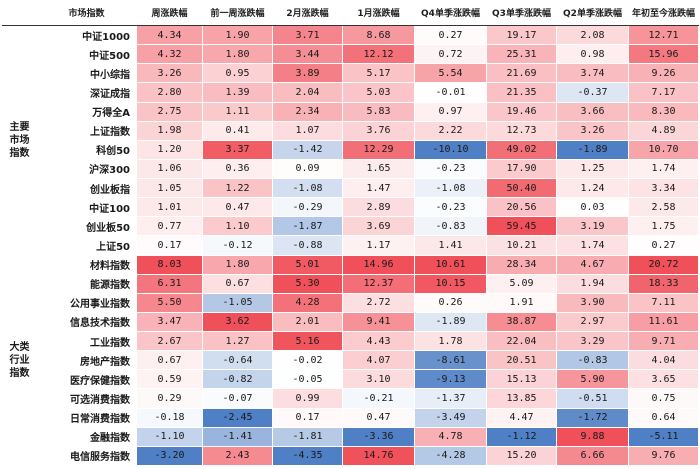 The image size is (700, 469). What do you see at coordinates (237, 341) in the screenshot?
I see `value-cell: 1.27` at bounding box center [237, 341].